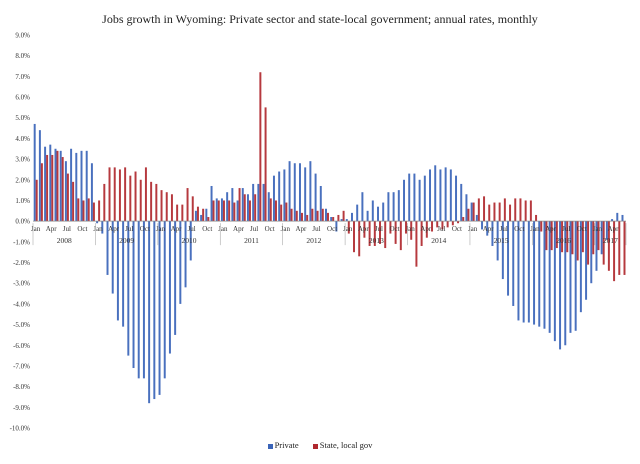 This screenshot has height=464, width=640. Describe the element at coordinates (21, 242) in the screenshot. I see `y-tick-label: -1.0%` at that location.